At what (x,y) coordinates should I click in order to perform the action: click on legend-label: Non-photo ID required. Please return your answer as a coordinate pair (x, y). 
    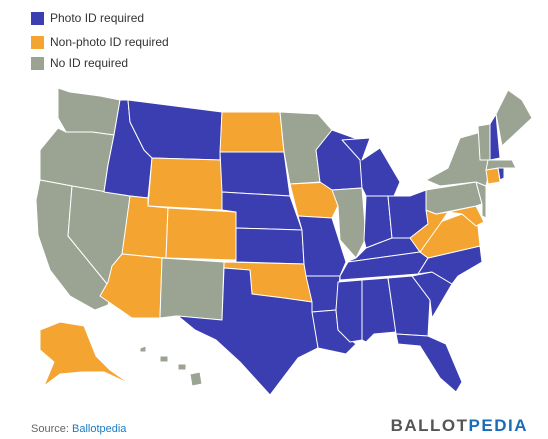
    Looking at the image, I should click on (109, 42).